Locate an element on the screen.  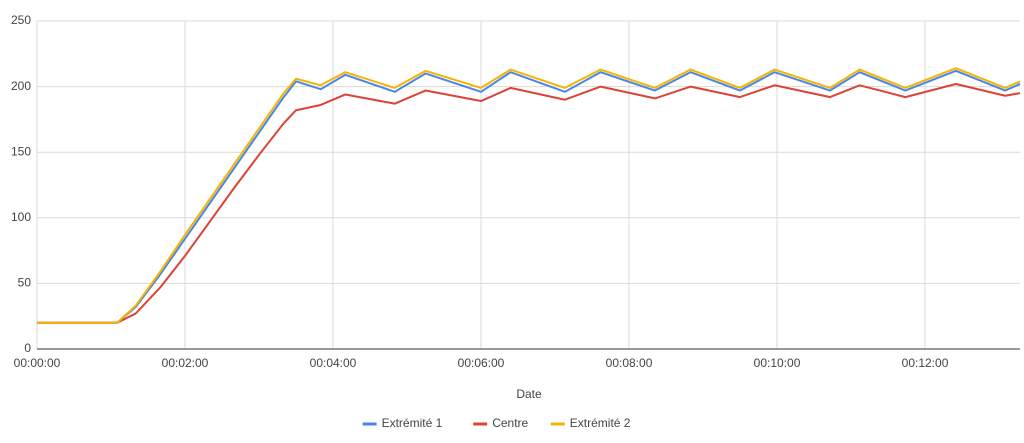
x-tick-label: 00:04:00 is located at coordinates (333, 363).